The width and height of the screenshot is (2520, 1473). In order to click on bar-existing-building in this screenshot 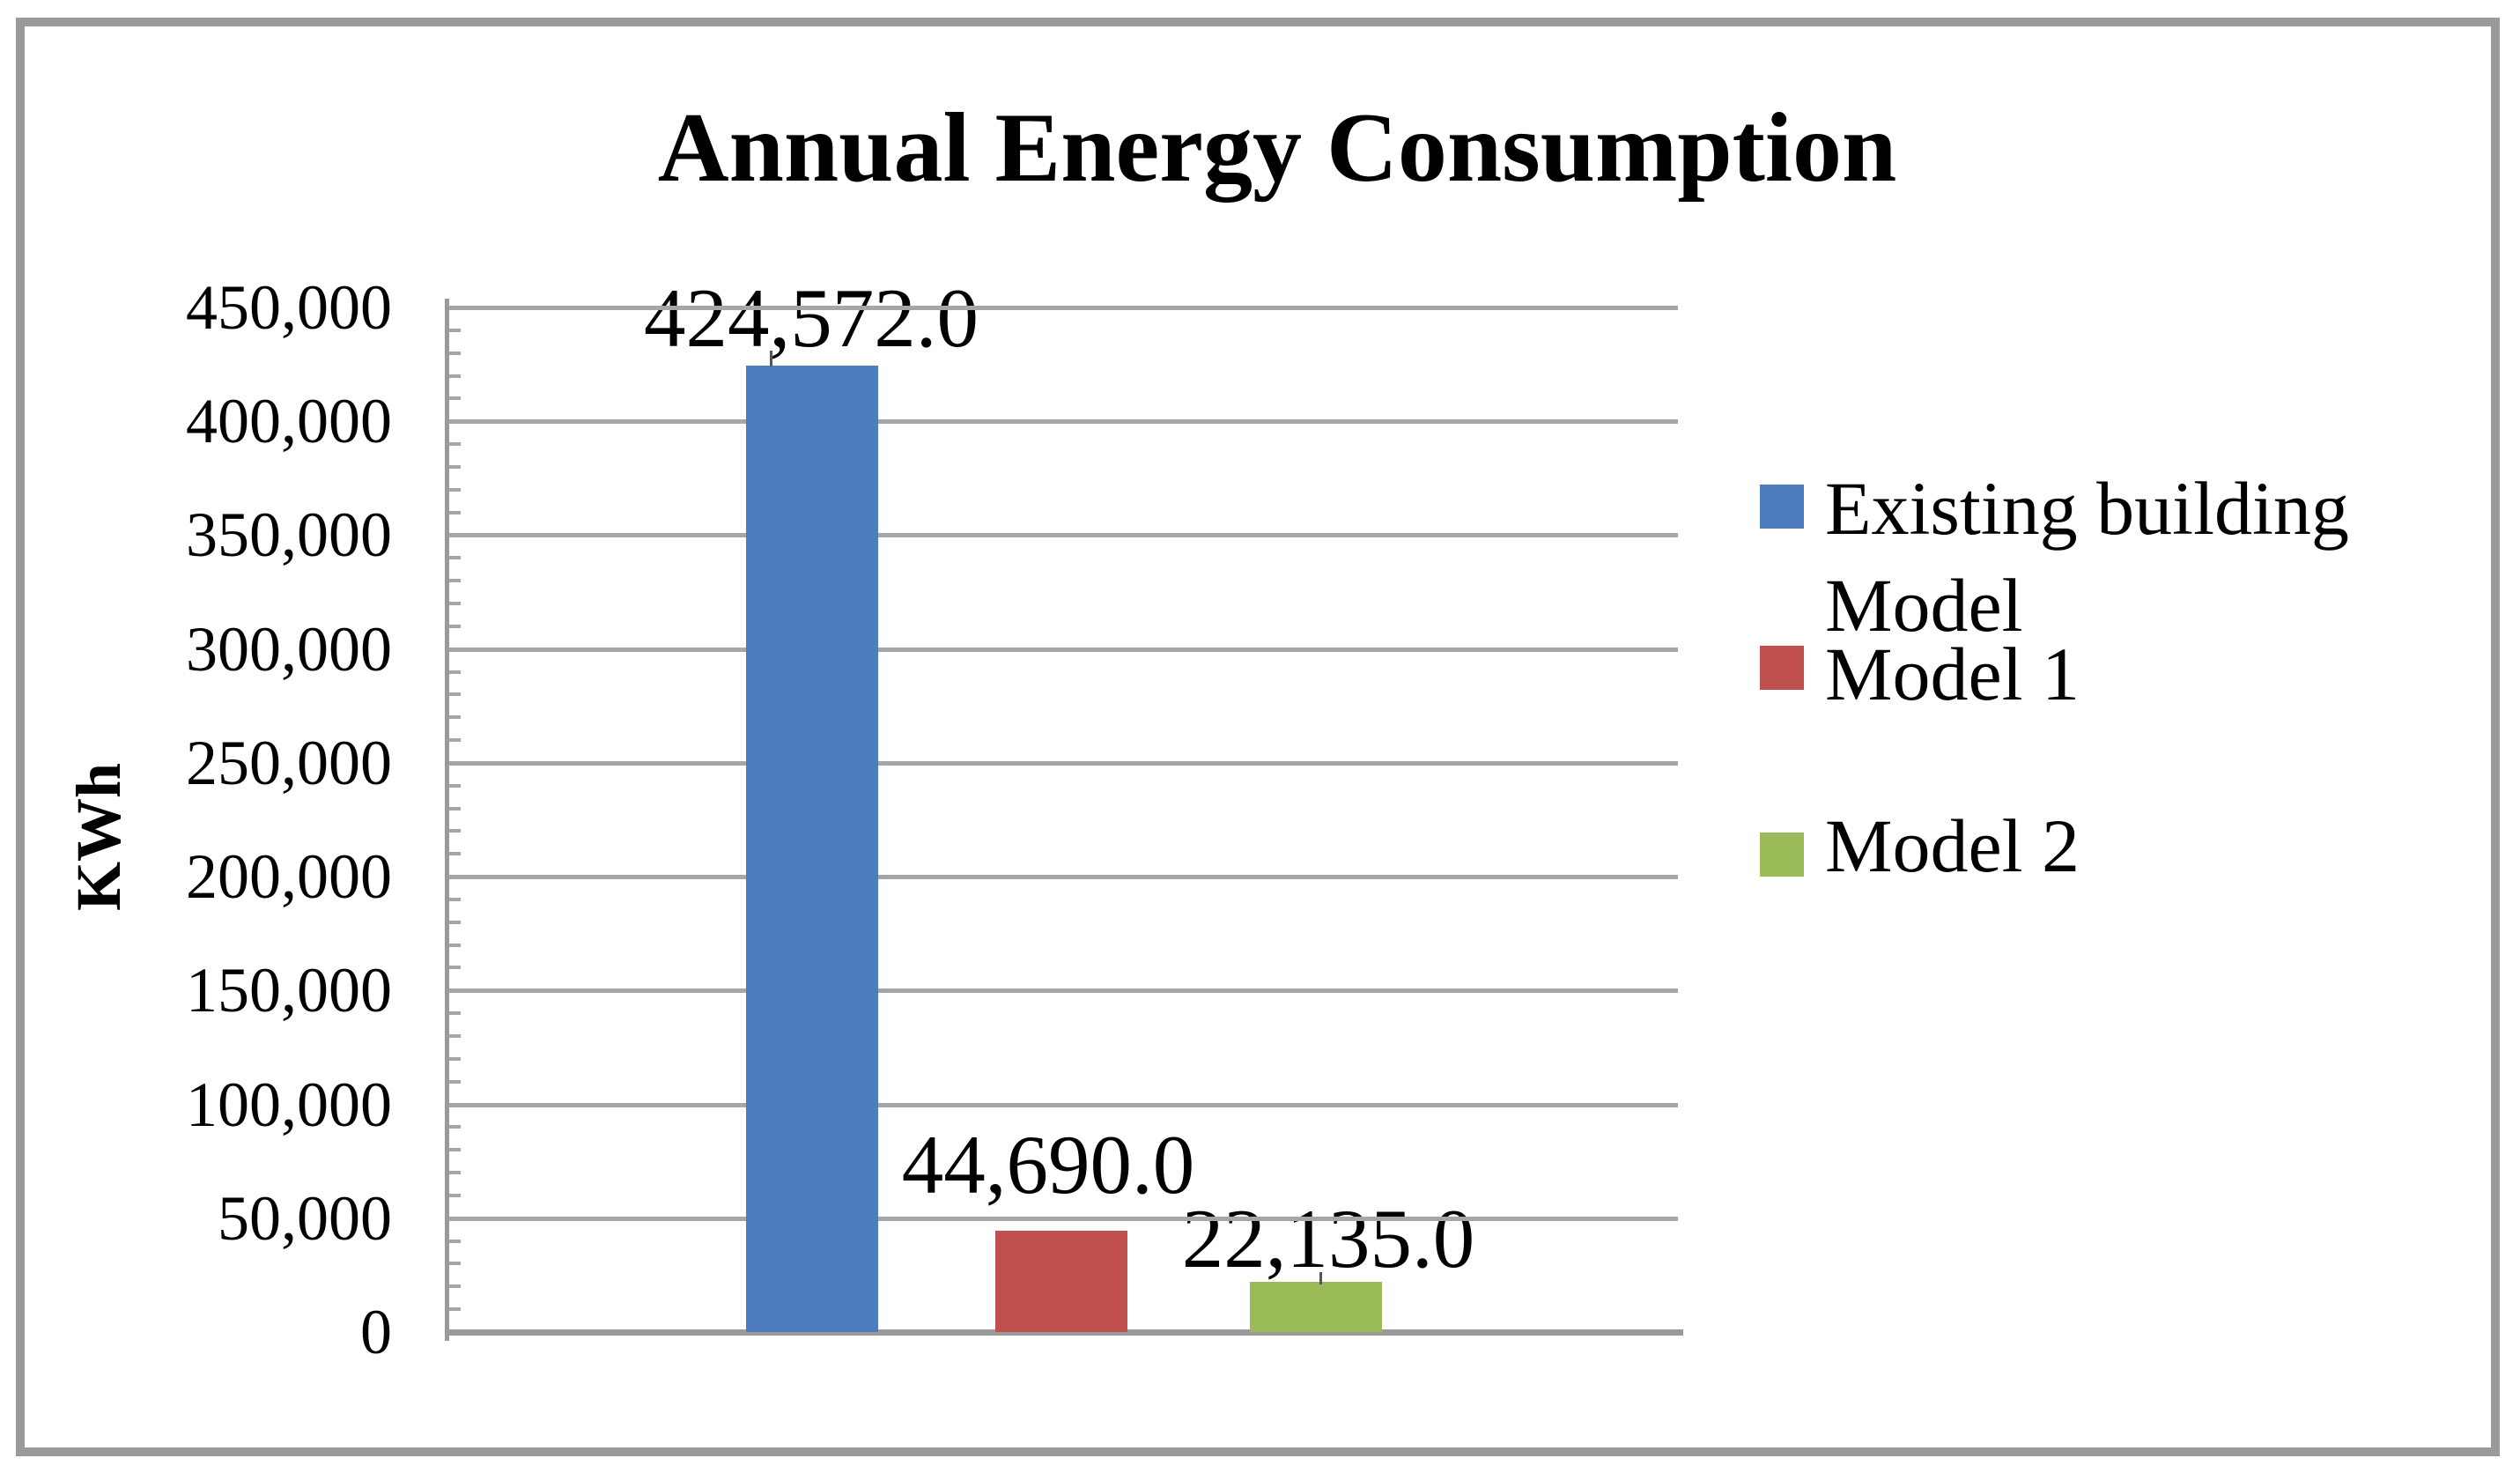, I will do `click(812, 848)`.